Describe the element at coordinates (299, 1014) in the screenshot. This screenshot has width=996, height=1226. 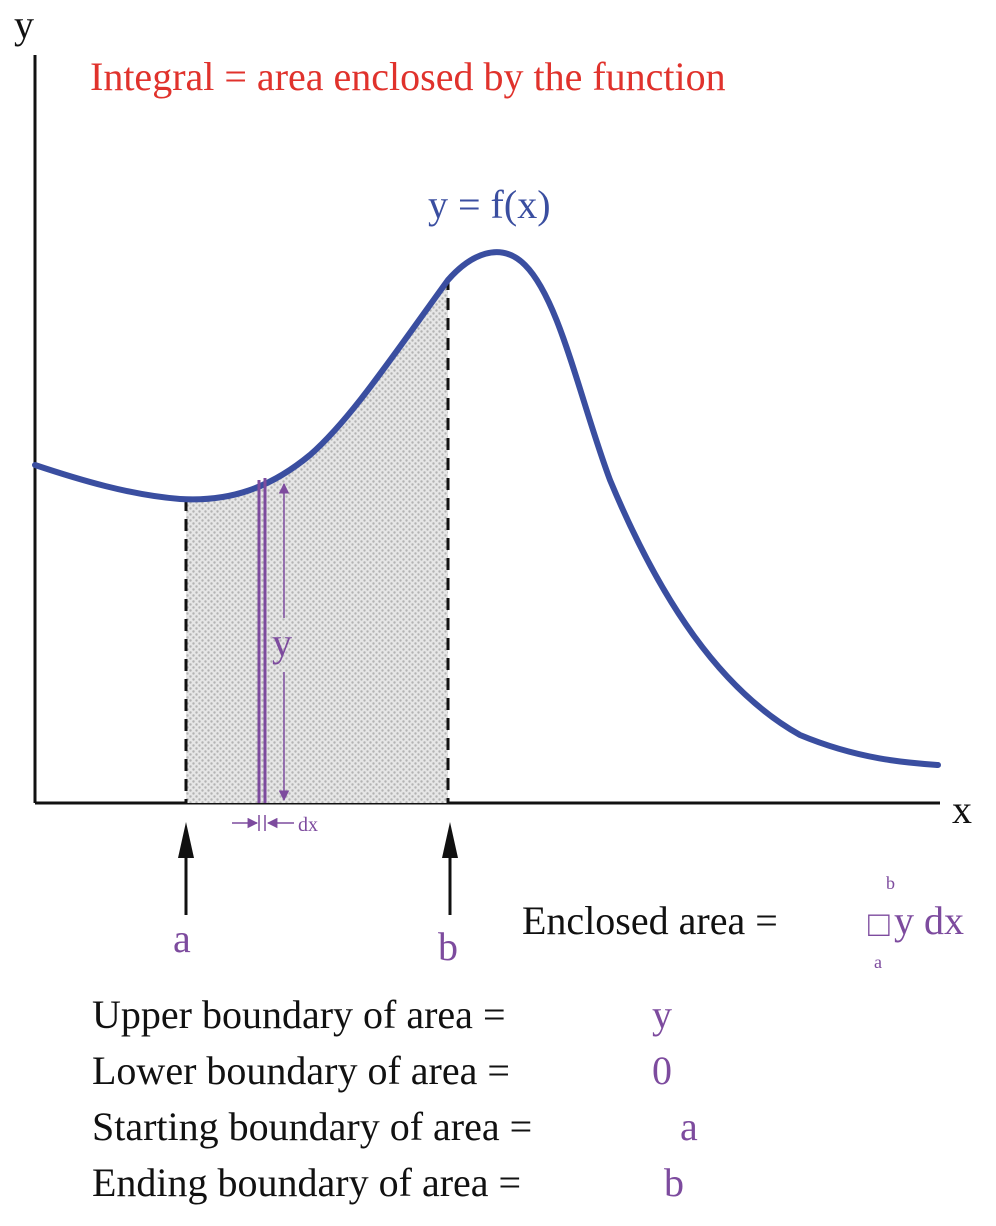
I see `boundary-label-upper: Upper boundary of area =` at that location.